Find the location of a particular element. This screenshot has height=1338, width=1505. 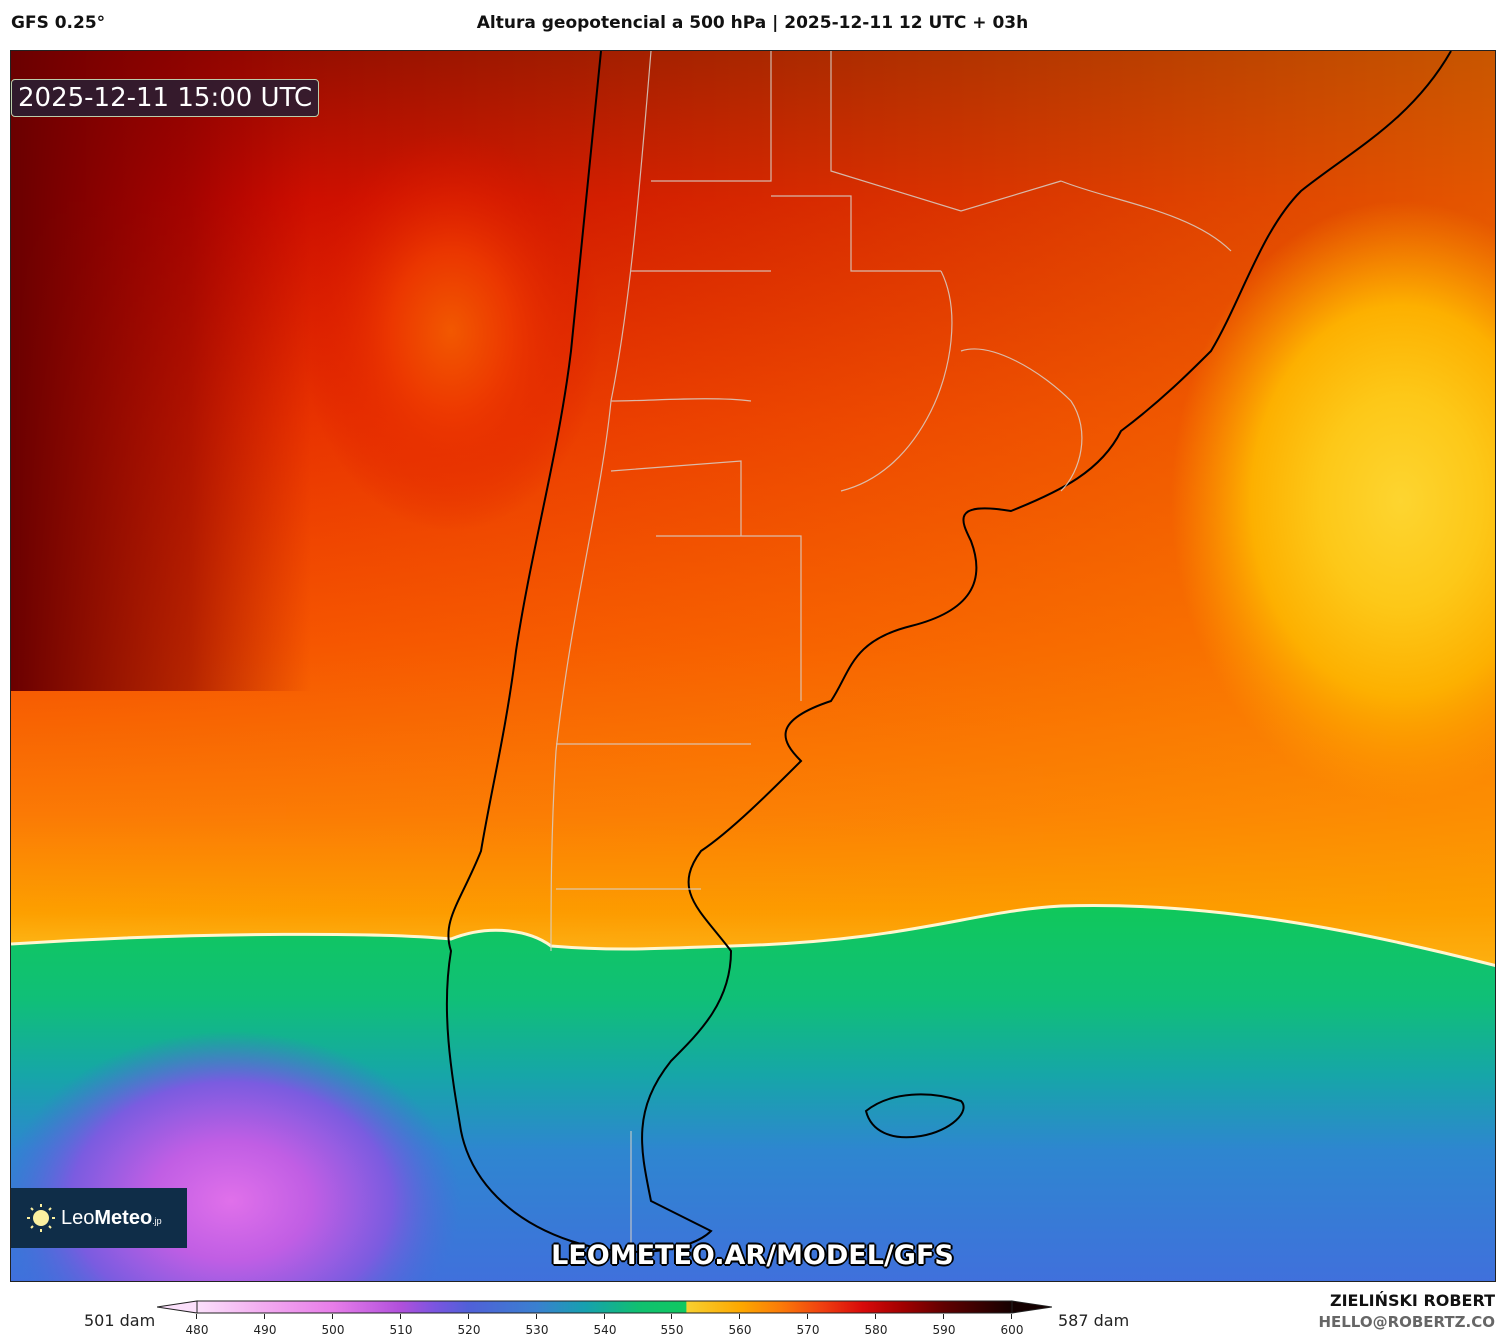

tick: 560 is located at coordinates (740, 1325).